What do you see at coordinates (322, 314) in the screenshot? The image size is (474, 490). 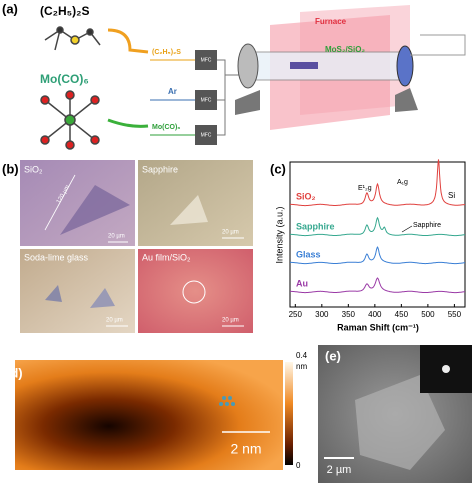 I see `x-tick-label: 300` at bounding box center [322, 314].